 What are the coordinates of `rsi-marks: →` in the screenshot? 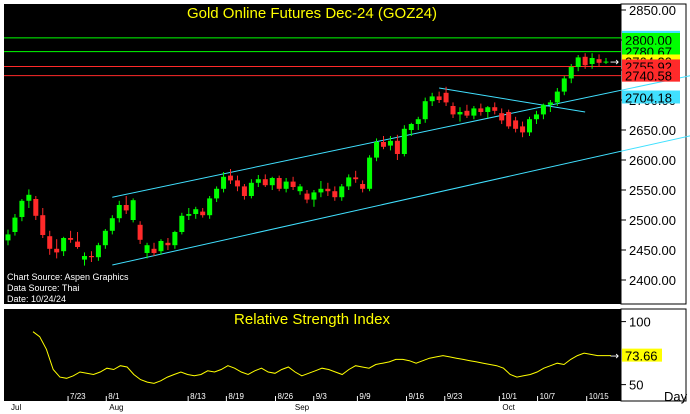 It's located at (325, 357).